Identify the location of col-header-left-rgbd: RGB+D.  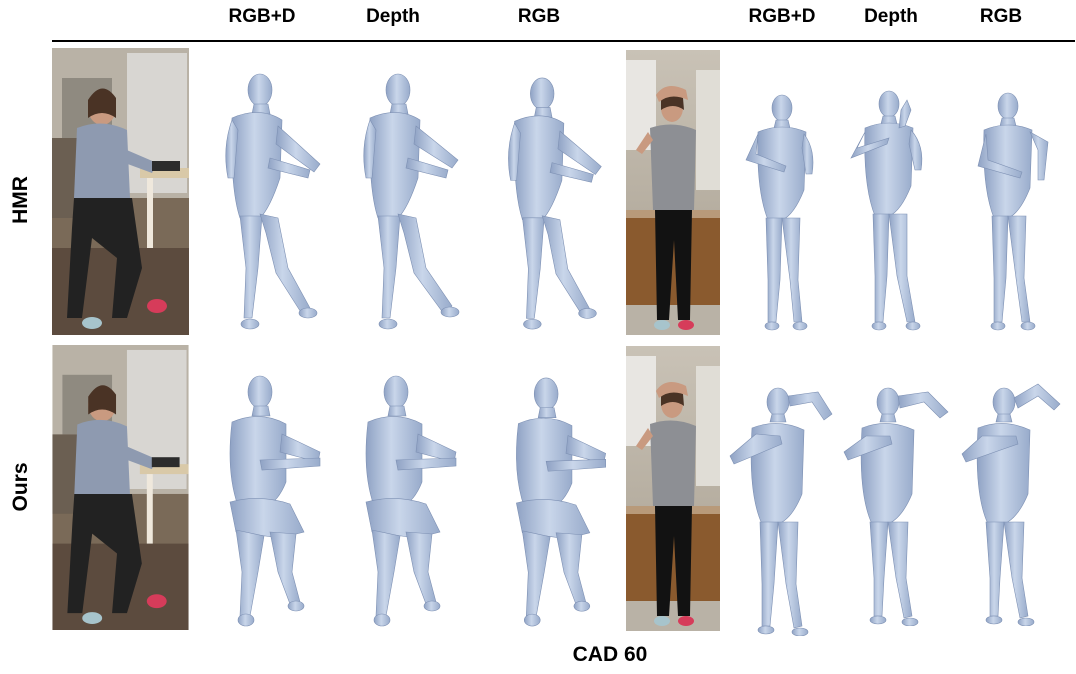
(262, 16).